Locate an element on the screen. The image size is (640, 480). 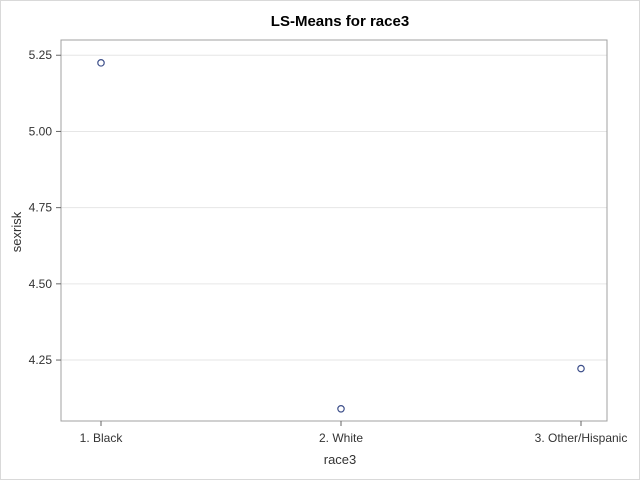
y-tick-label: 4.50 is located at coordinates (41, 284).